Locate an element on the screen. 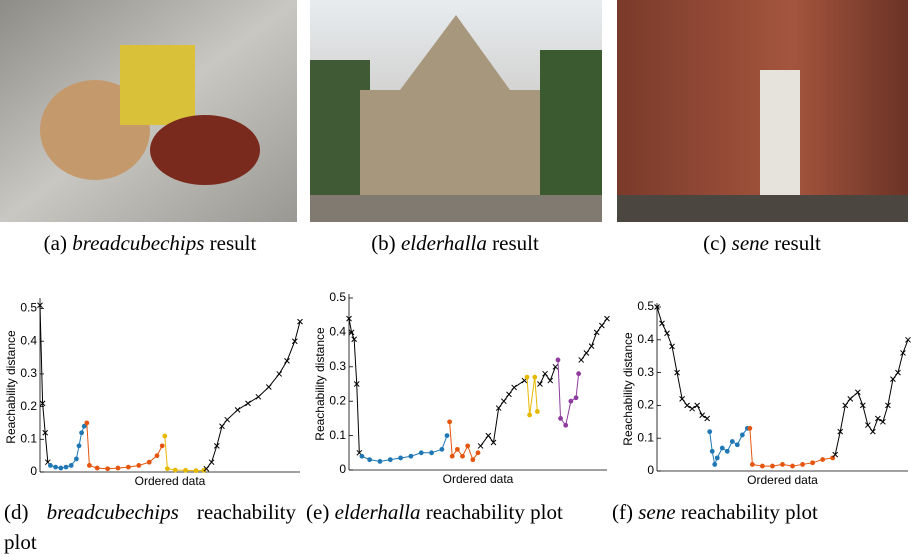 The width and height of the screenshot is (912, 557). y-tick-label: 0.5 is located at coordinates (28, 308).